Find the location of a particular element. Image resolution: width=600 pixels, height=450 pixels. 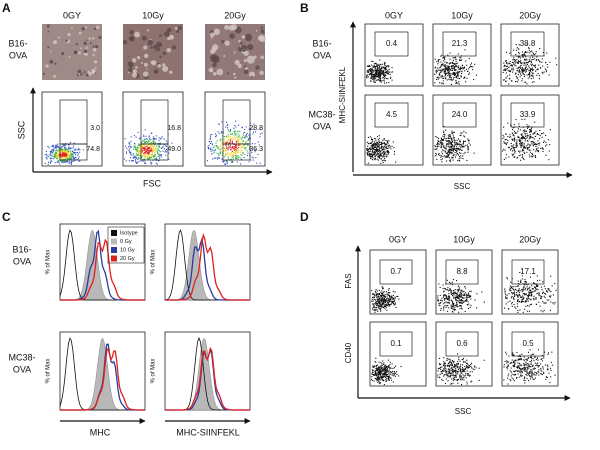

cell is located at coordinates (156, 71).